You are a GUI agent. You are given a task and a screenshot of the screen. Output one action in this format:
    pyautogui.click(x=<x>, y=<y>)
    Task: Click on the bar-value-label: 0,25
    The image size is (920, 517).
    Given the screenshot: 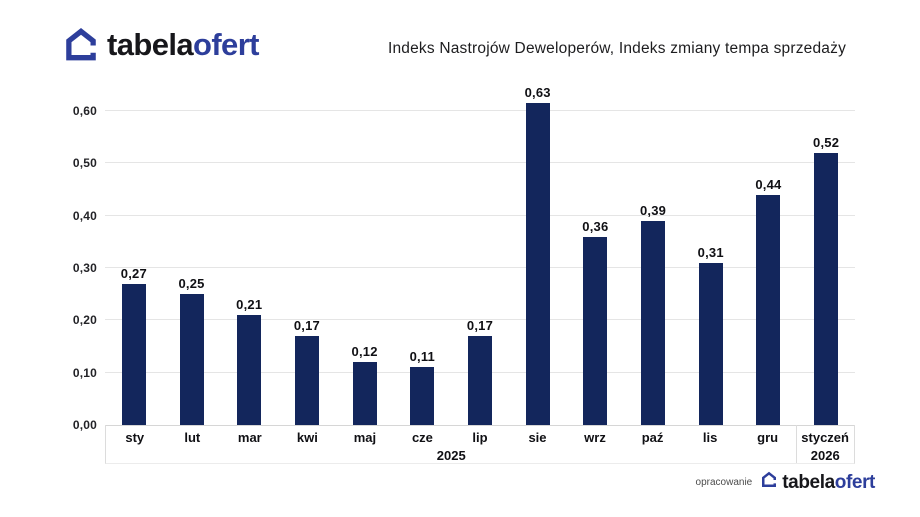 What is the action you would take?
    pyautogui.click(x=191, y=284)
    